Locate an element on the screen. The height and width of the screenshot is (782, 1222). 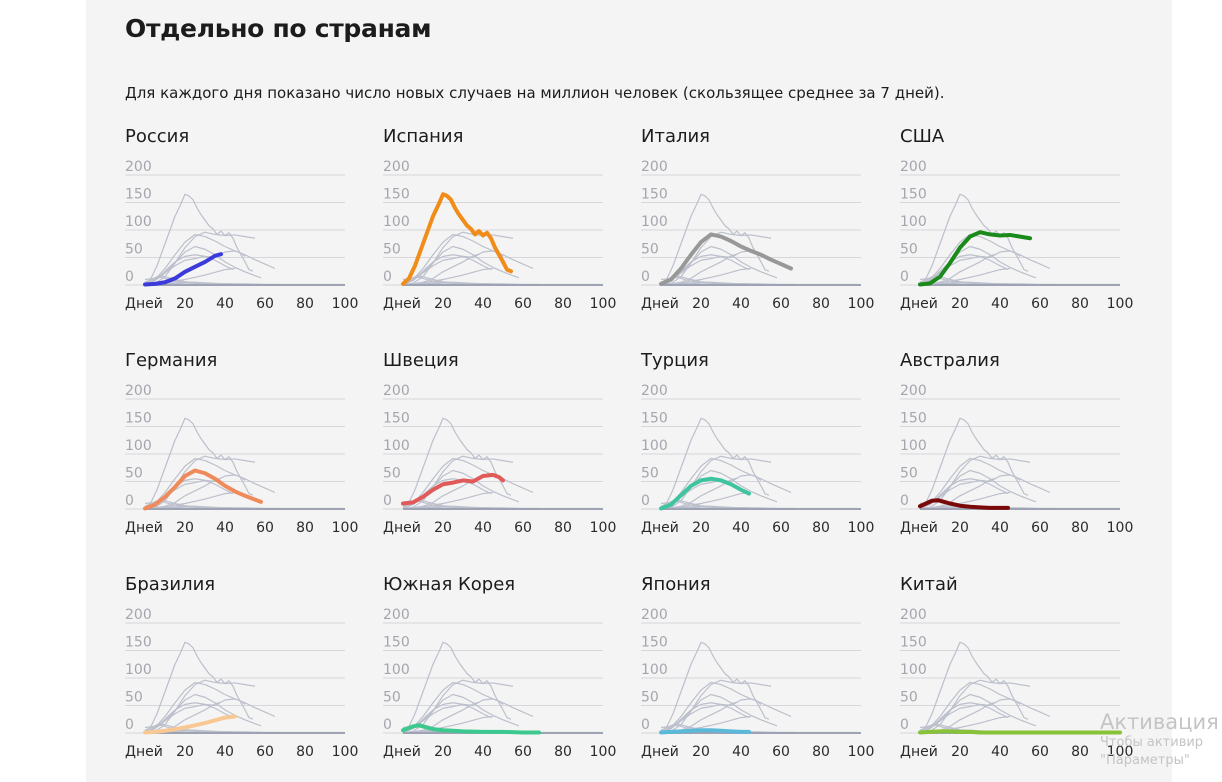
chart-title: США is located at coordinates (922, 136).